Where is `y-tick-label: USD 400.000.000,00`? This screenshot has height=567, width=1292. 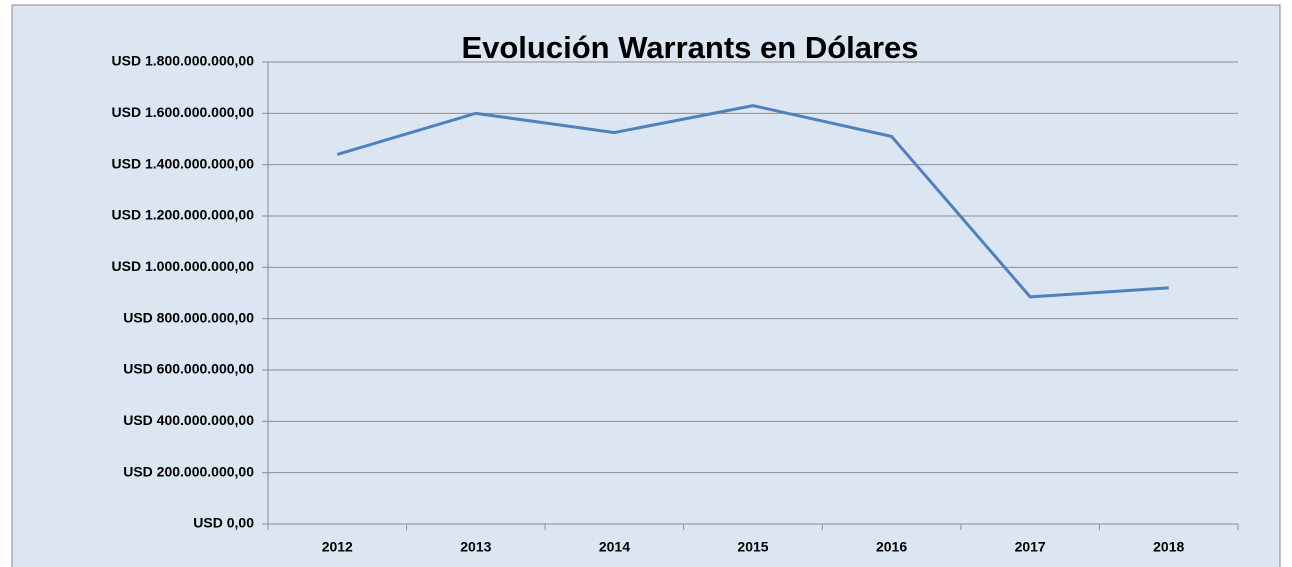 y-tick-label: USD 400.000.000,00 is located at coordinates (188, 420).